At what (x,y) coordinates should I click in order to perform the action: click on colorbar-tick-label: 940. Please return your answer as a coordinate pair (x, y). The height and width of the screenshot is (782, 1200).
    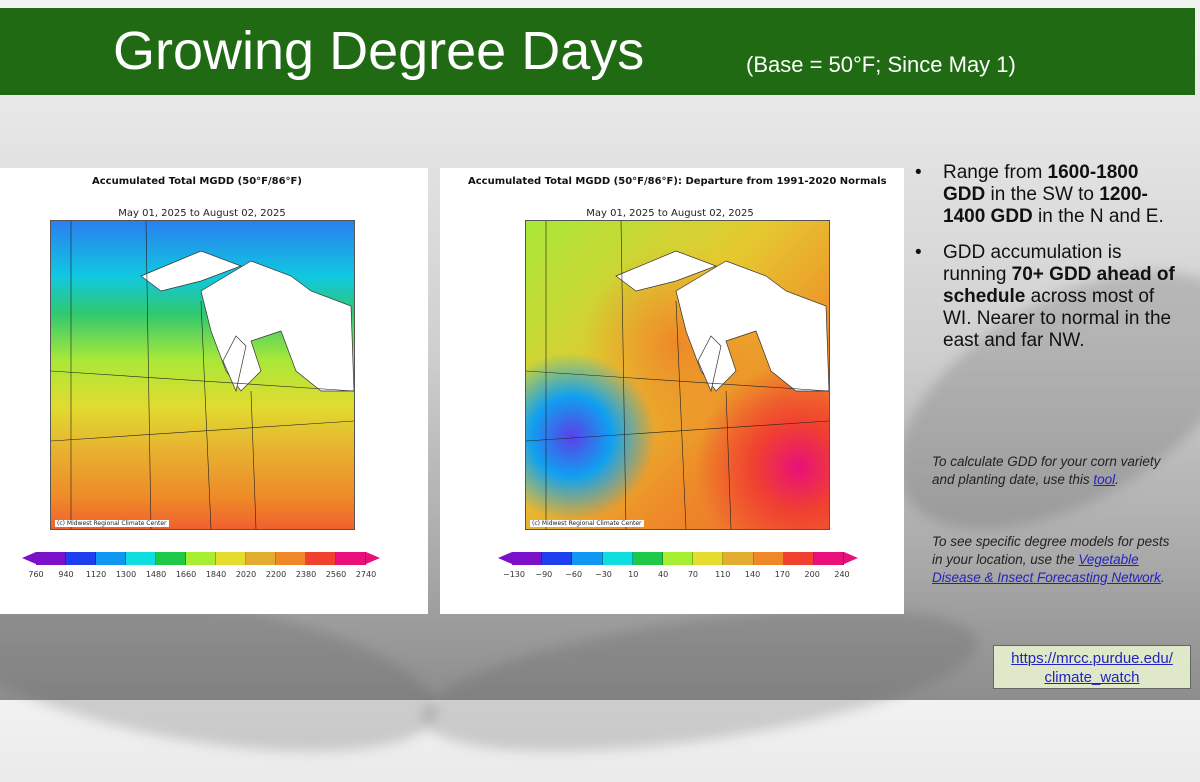
    Looking at the image, I should click on (66, 574).